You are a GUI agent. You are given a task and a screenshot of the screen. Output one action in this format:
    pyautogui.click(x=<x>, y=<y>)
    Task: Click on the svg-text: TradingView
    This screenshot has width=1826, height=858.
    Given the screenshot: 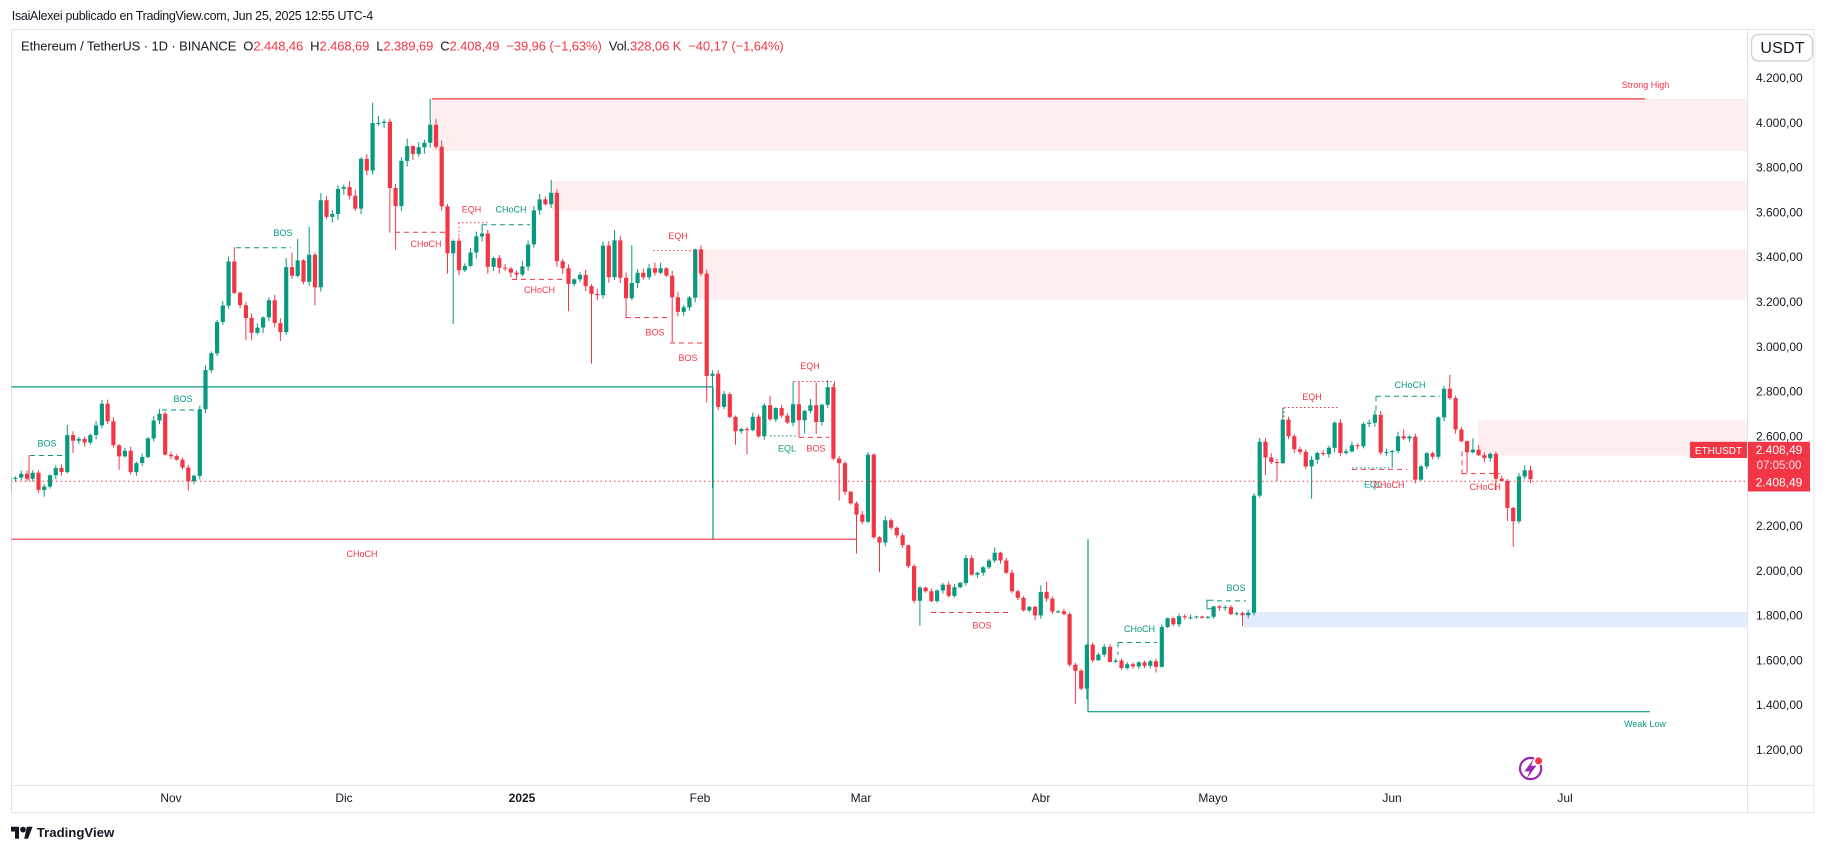 What is the action you would take?
    pyautogui.click(x=76, y=832)
    